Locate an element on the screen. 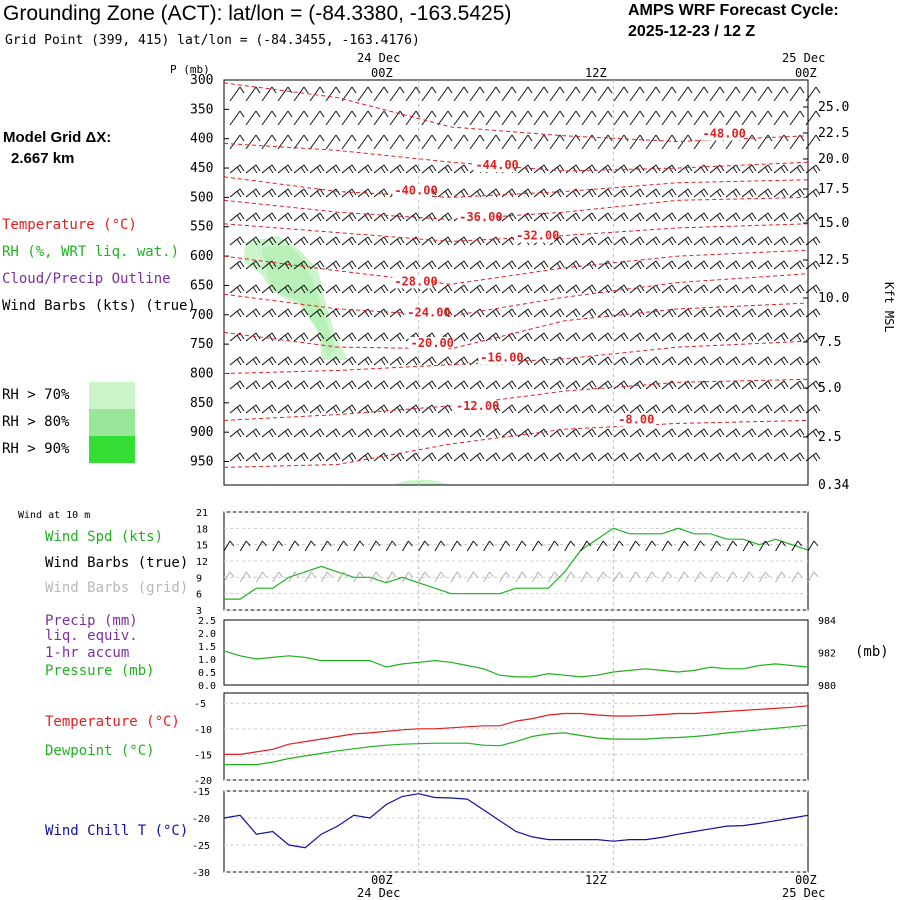  wind-barb-true-flag is located at coordinates (735, 543).